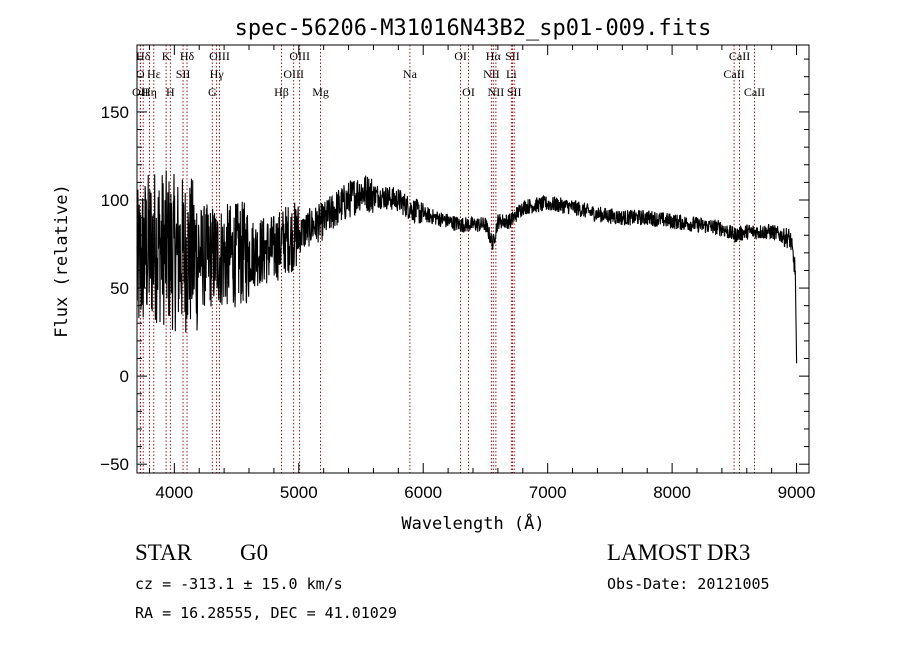  I want to click on object-subclass: G0, so click(254, 552).